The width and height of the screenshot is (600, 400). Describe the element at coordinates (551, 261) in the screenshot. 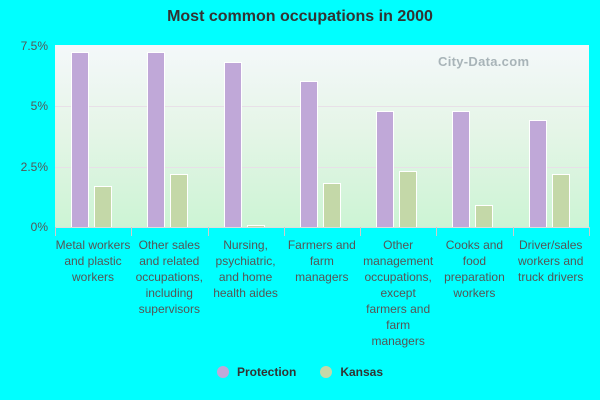

I see `x-axis-label: Driver/sales workers and truck drivers` at that location.